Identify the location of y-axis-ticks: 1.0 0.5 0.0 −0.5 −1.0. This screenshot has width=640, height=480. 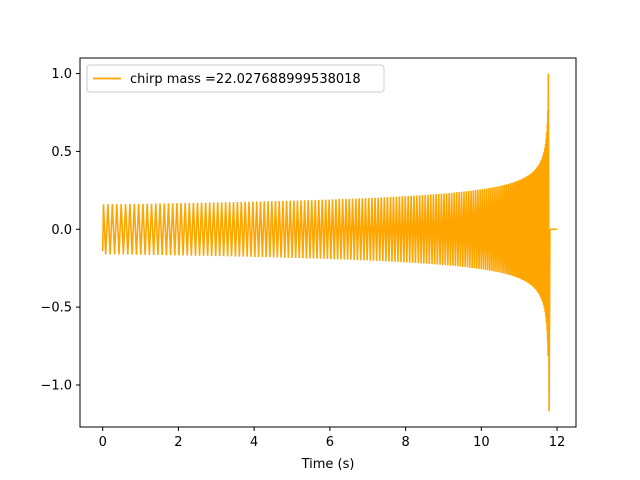
(60, 230).